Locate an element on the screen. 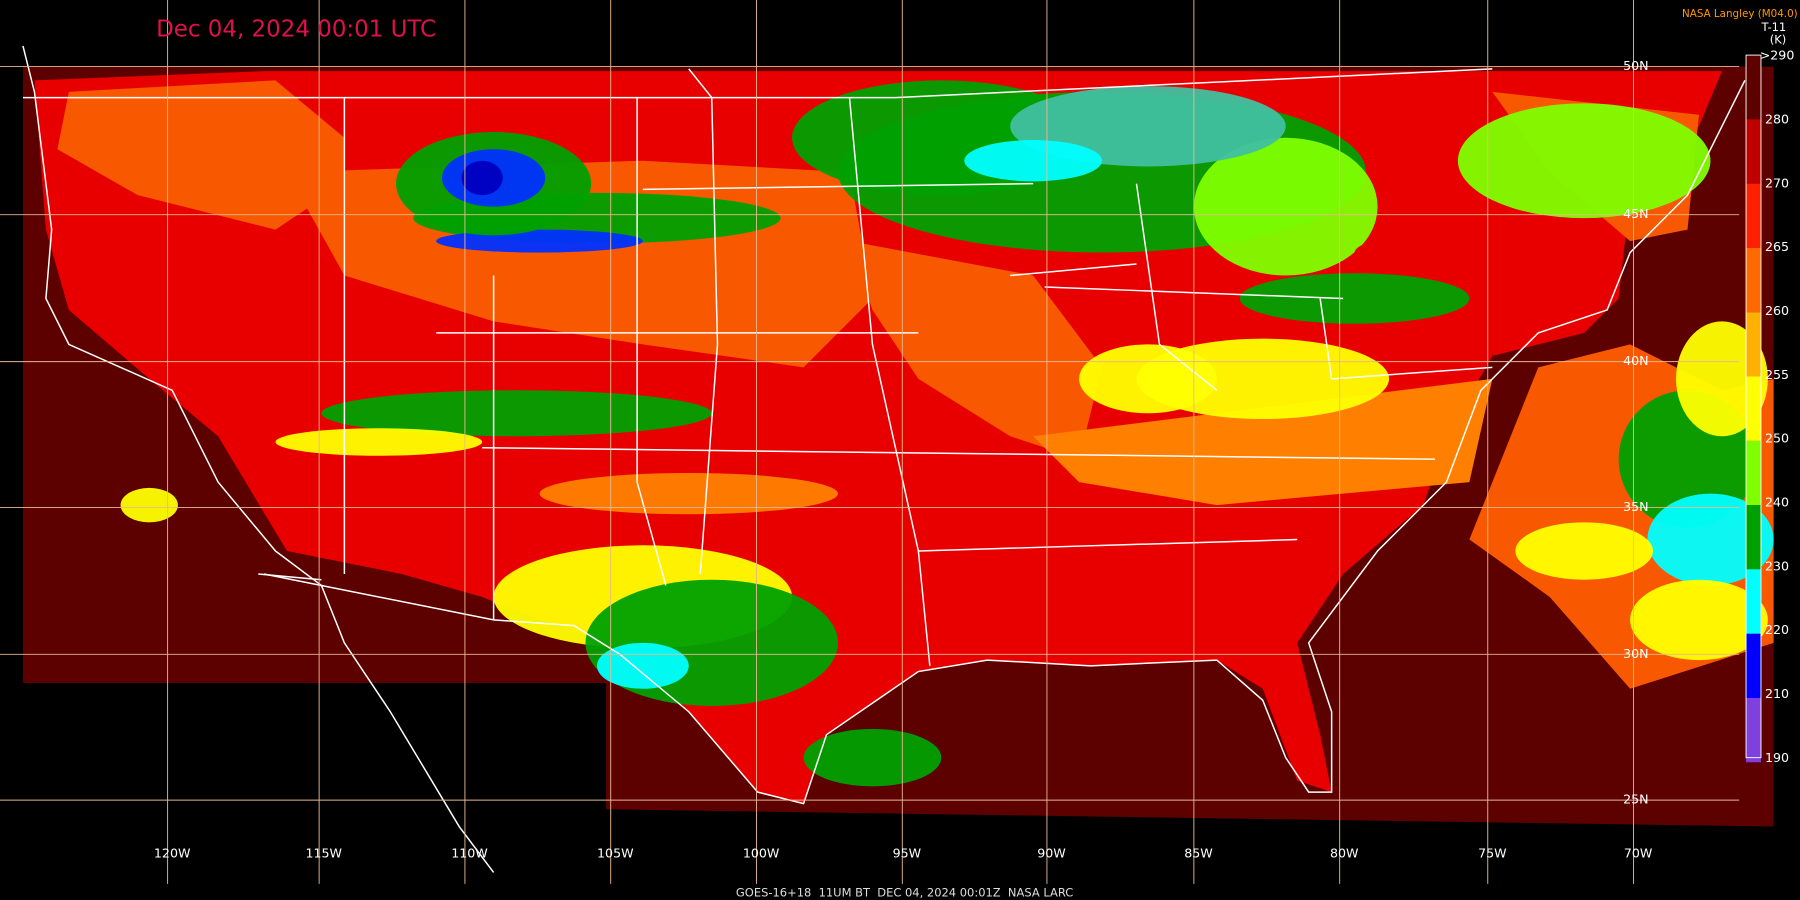 This screenshot has width=1800, height=900. longitude-label: 75W is located at coordinates (1492, 853).